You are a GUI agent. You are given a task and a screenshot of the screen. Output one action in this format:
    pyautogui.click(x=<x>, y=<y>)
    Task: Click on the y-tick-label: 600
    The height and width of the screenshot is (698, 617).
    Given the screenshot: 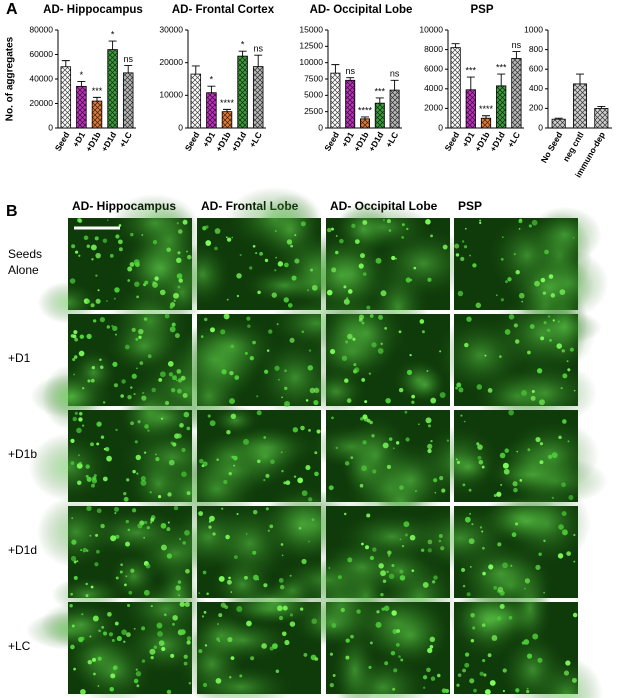 What is the action you would take?
    pyautogui.click(x=536, y=68)
    